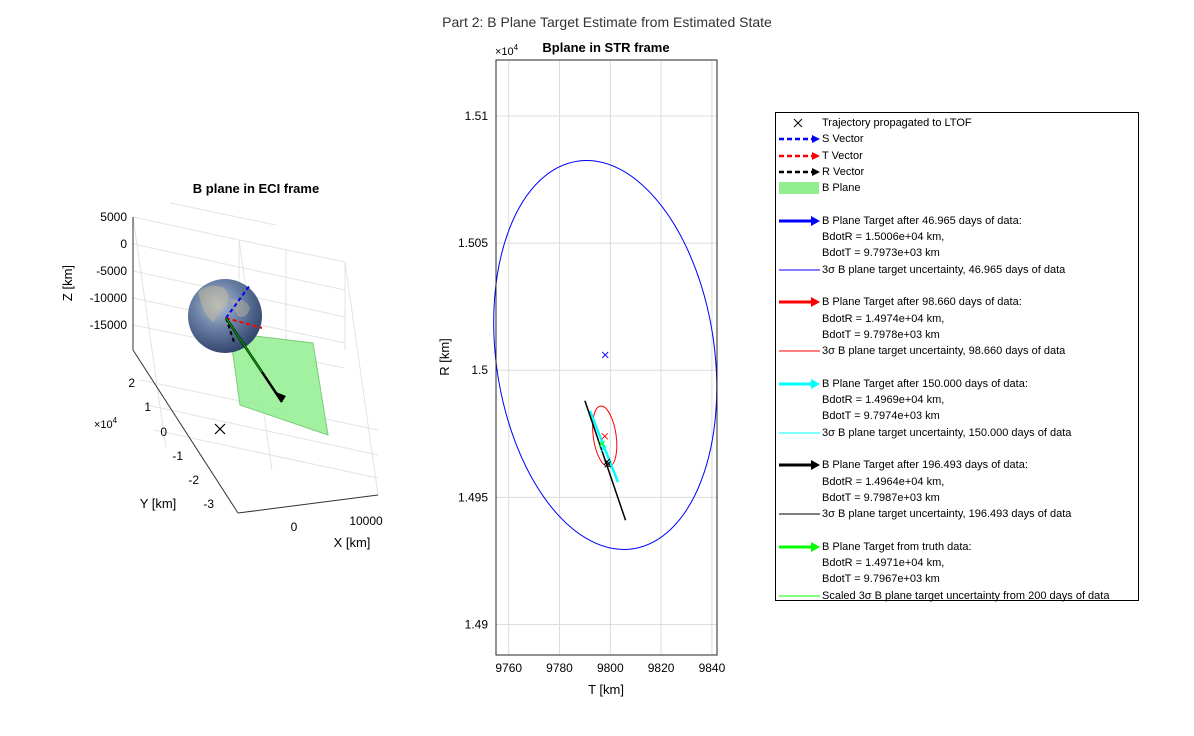  Describe the element at coordinates (109, 298) in the screenshot. I see `eci-z-tick: -10000` at that location.